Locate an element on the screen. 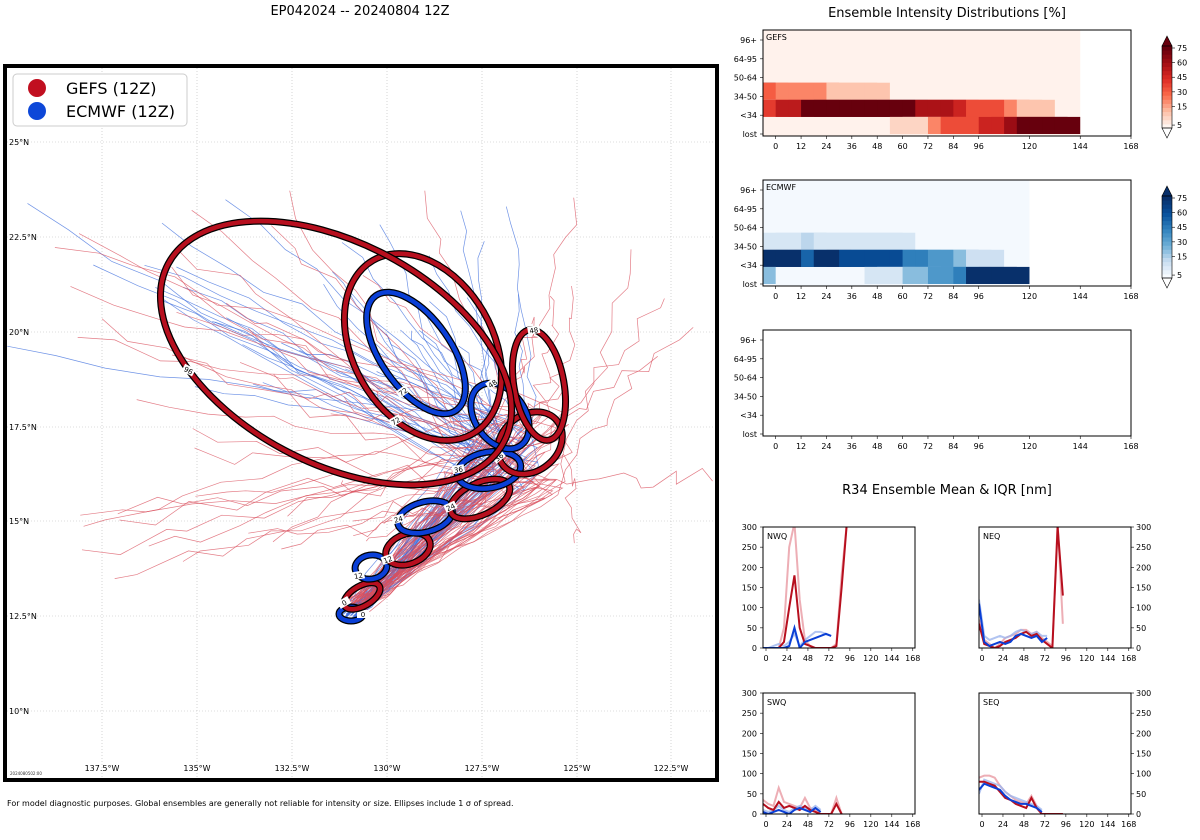 The height and width of the screenshot is (840, 1200). lat-label: 20°N is located at coordinates (19, 332).